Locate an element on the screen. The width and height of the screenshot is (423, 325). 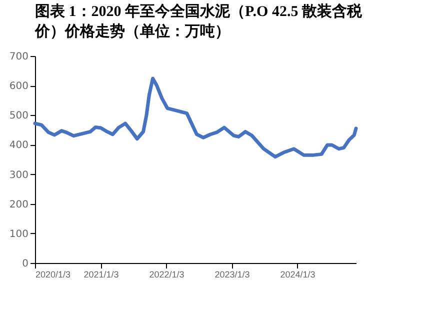
y-tick-label: 300 is located at coordinates (18, 175).